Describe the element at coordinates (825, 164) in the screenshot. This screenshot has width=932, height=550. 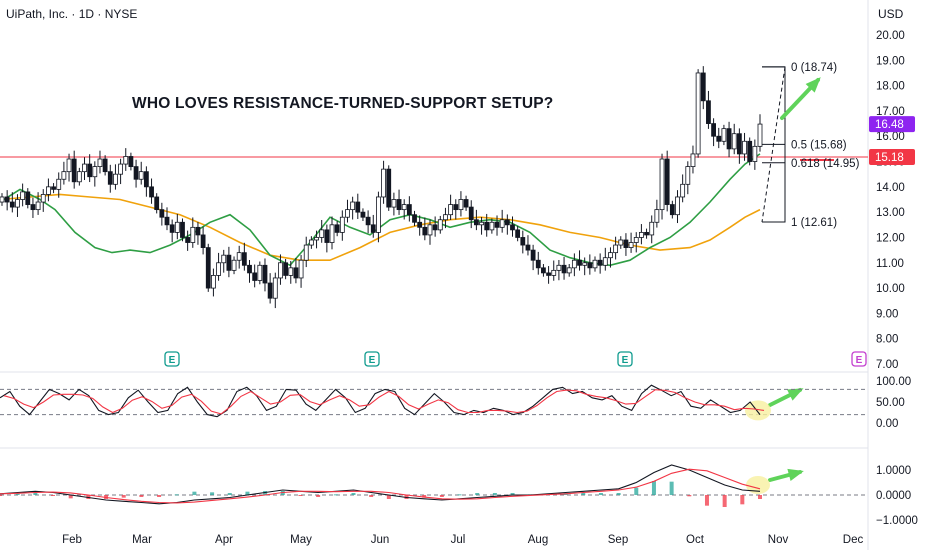
I see `fib-level-label: 0.618 (14.95)` at that location.